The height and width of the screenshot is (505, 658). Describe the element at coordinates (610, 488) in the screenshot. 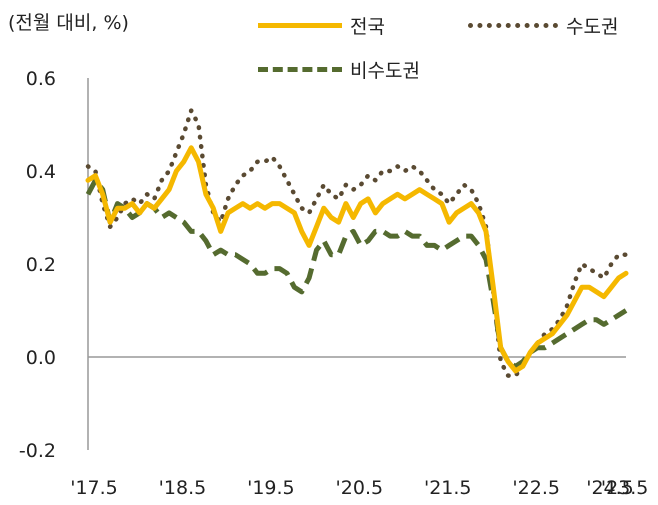

I see `x-tick-label: '24.5` at that location.